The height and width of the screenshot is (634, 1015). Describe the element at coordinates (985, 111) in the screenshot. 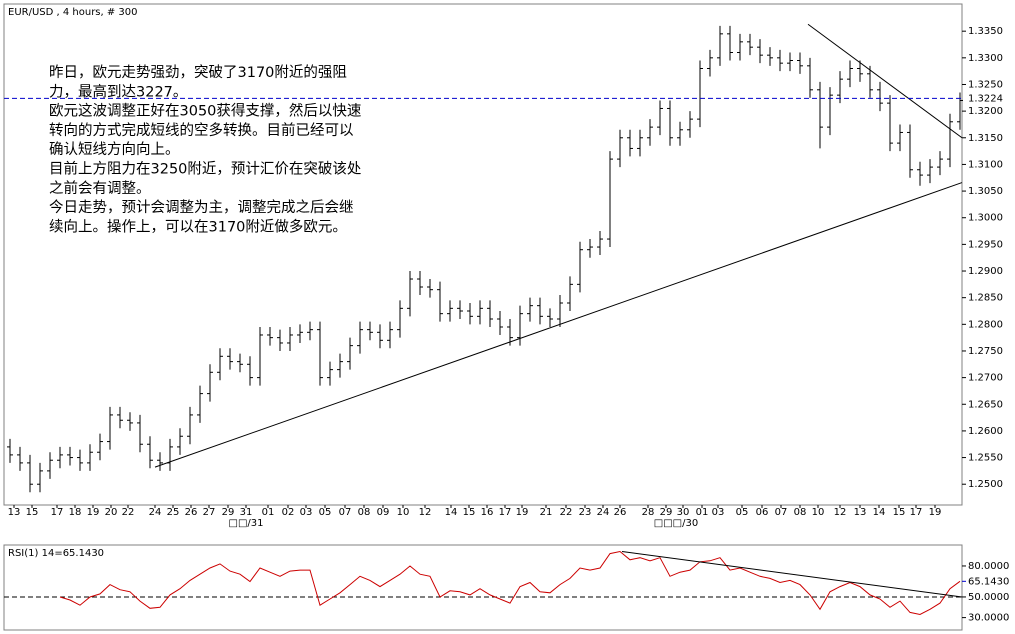

I see `y-tick-label: 1.3200` at that location.